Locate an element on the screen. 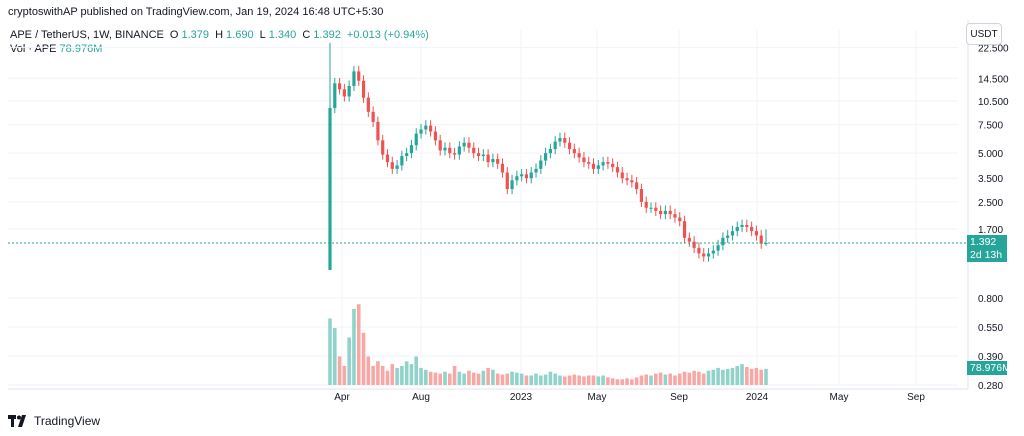  time-axis: Apr Aug 2023 May Sep 2024 May Sep is located at coordinates (488, 395).